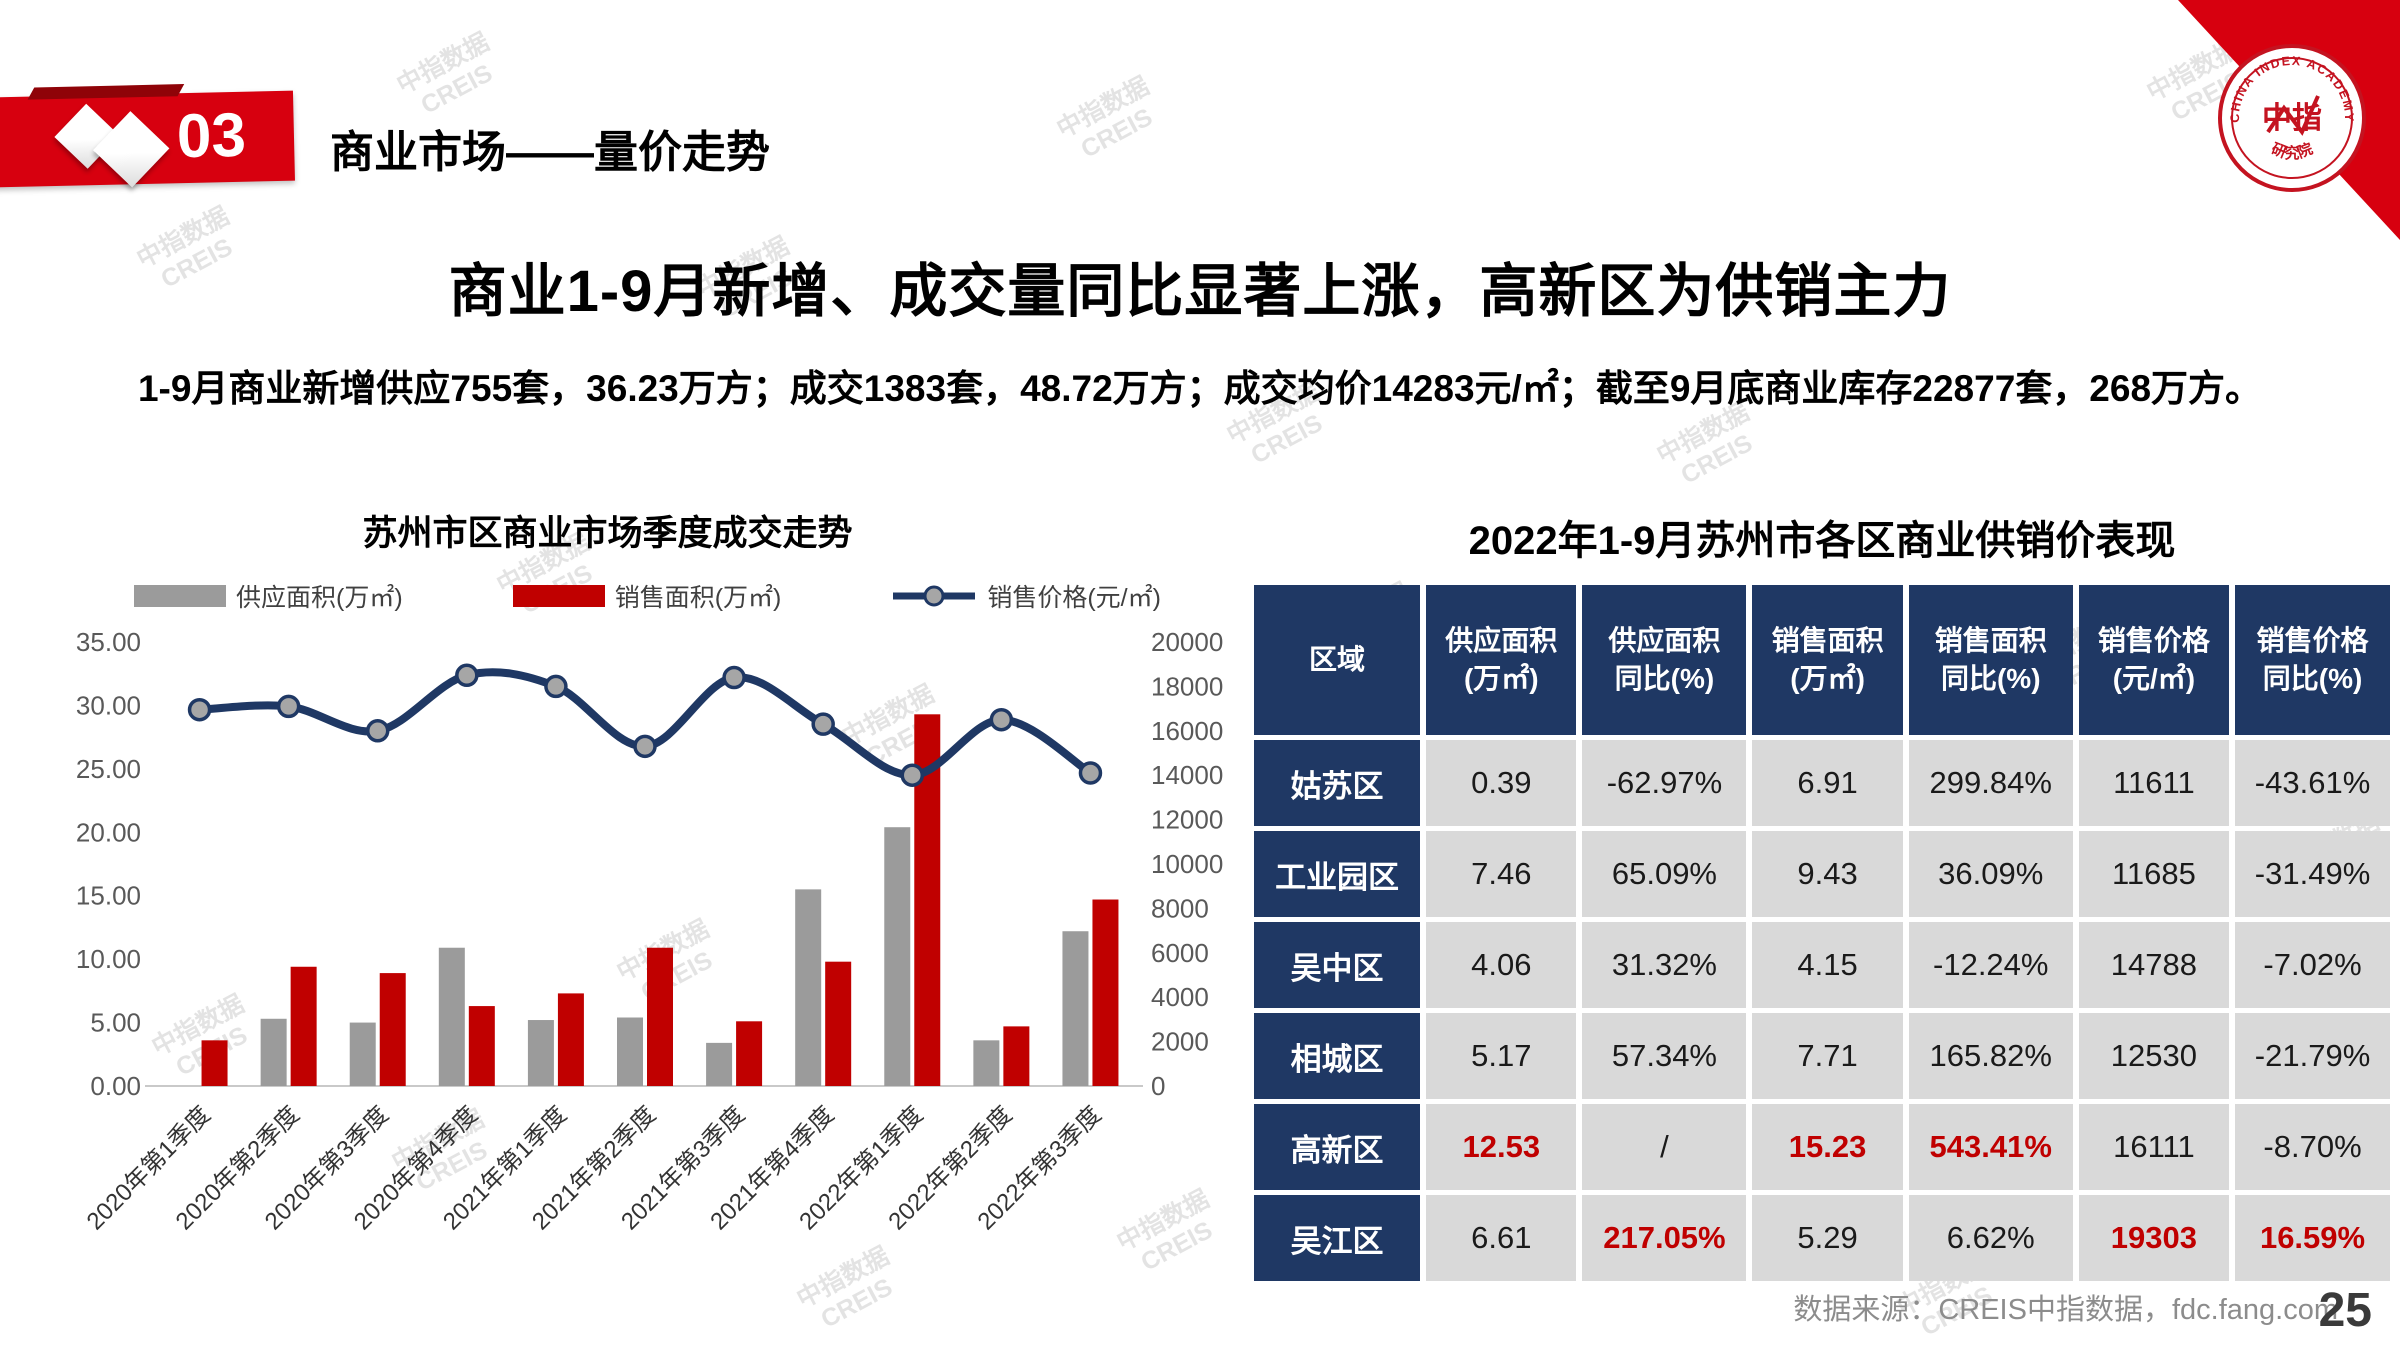 This screenshot has width=2400, height=1350. Describe the element at coordinates (1180, 953) in the screenshot. I see `right-axis-tick: 6000` at that location.